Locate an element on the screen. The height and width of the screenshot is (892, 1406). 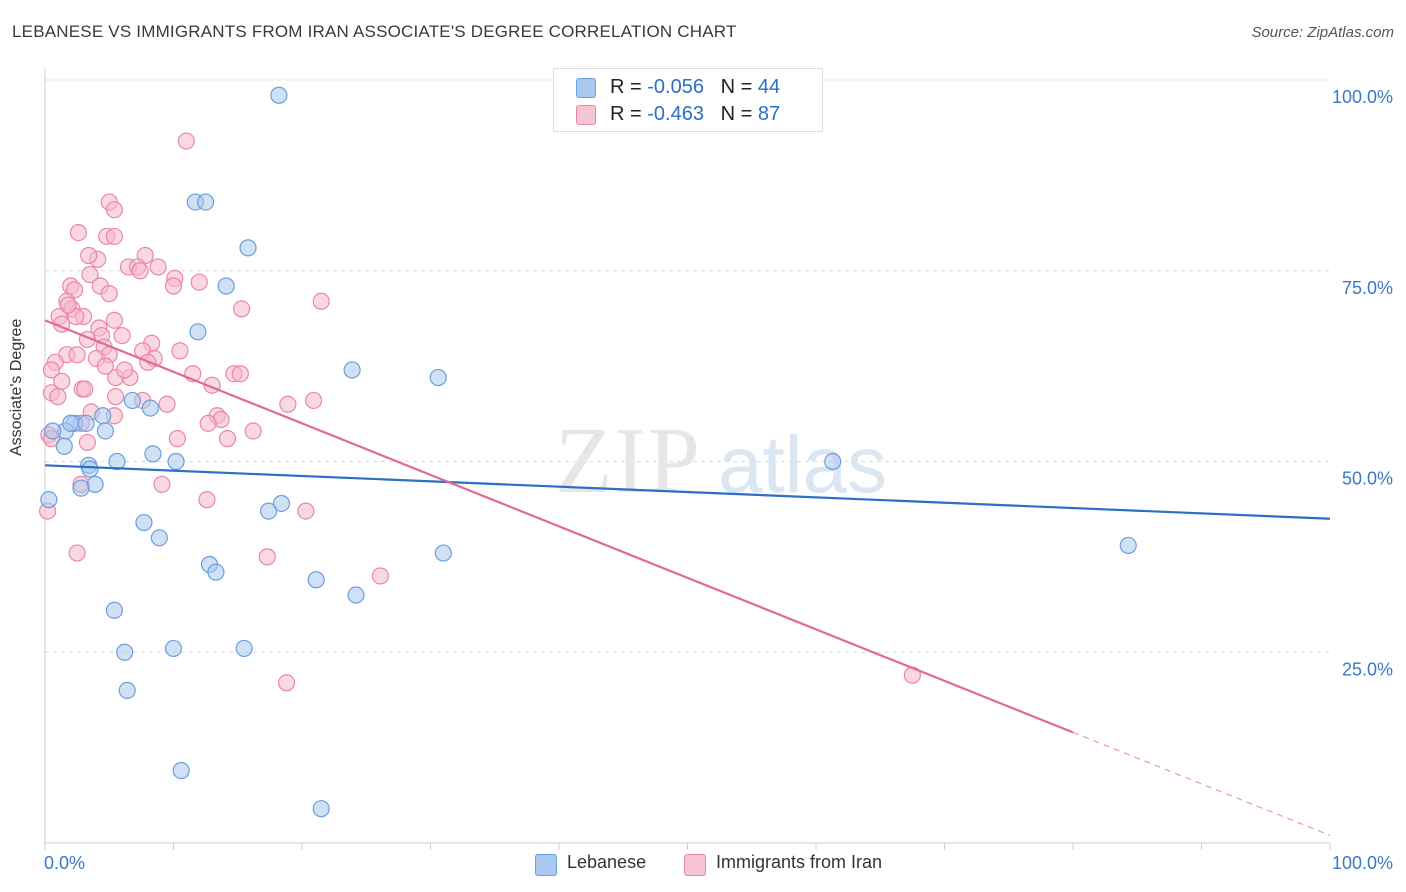
iran-legend-label: Immigrants from Iran is located at coordinates (799, 862).